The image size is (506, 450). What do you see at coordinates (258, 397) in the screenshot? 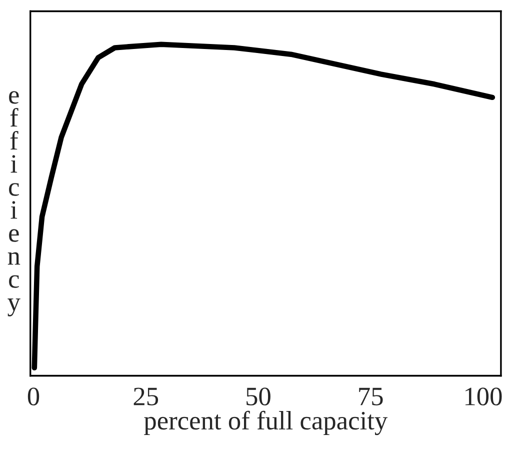
I see `x-tick-label: 50` at bounding box center [258, 397].